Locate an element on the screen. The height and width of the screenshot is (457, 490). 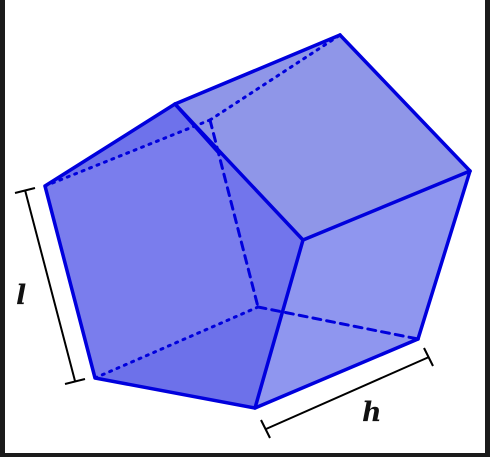
label-edge-length: l is located at coordinates (21, 295).